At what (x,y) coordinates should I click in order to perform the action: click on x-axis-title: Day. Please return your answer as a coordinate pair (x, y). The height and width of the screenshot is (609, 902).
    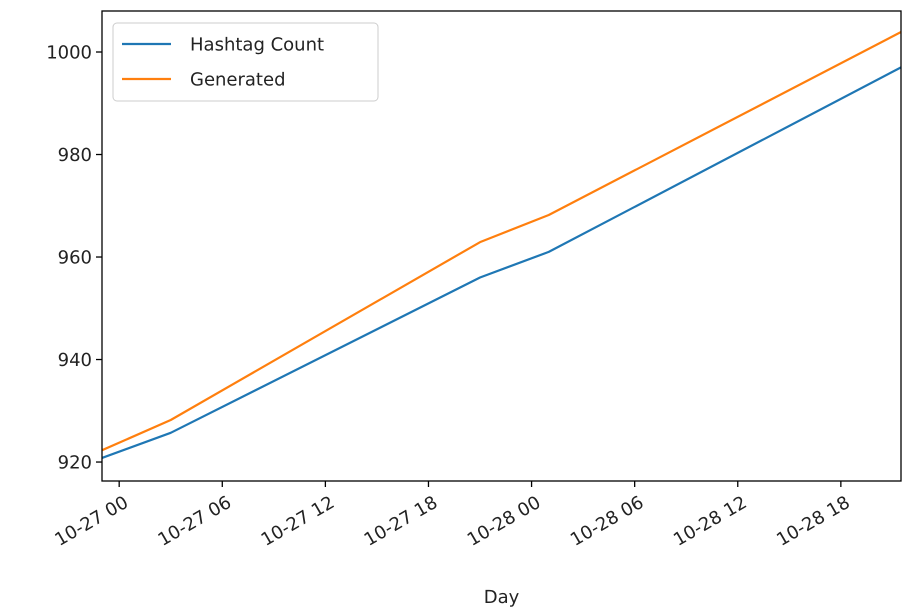
    Looking at the image, I should click on (502, 597).